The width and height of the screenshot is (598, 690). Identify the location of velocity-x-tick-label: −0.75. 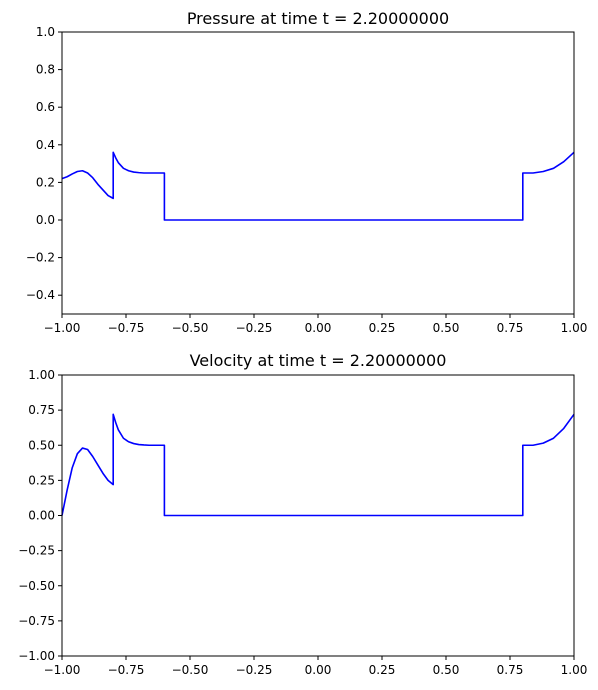
(126, 670).